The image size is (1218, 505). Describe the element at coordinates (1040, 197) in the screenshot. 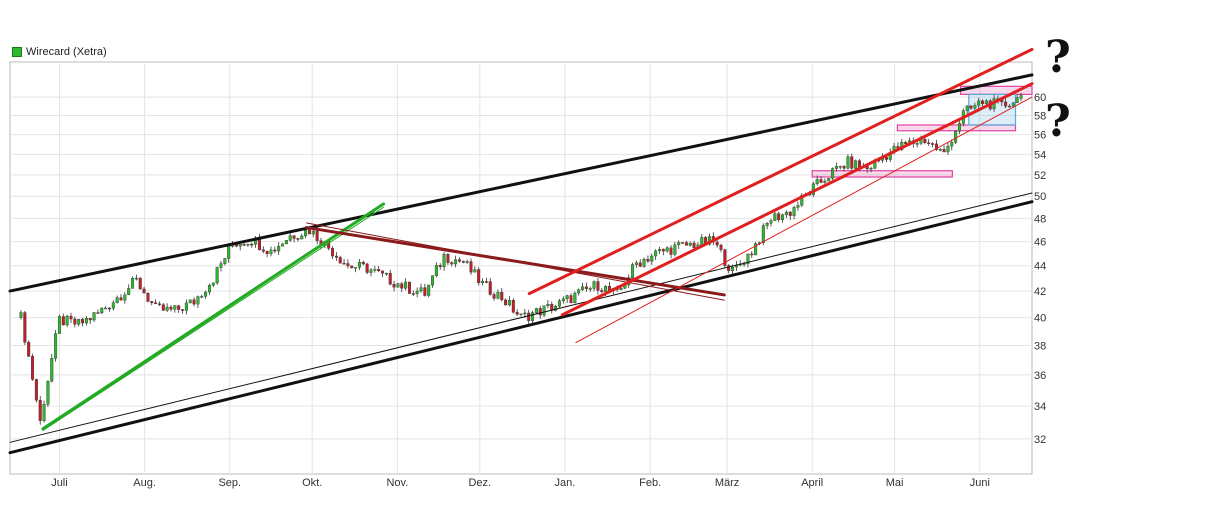

I see `y-tick-label: 50` at that location.